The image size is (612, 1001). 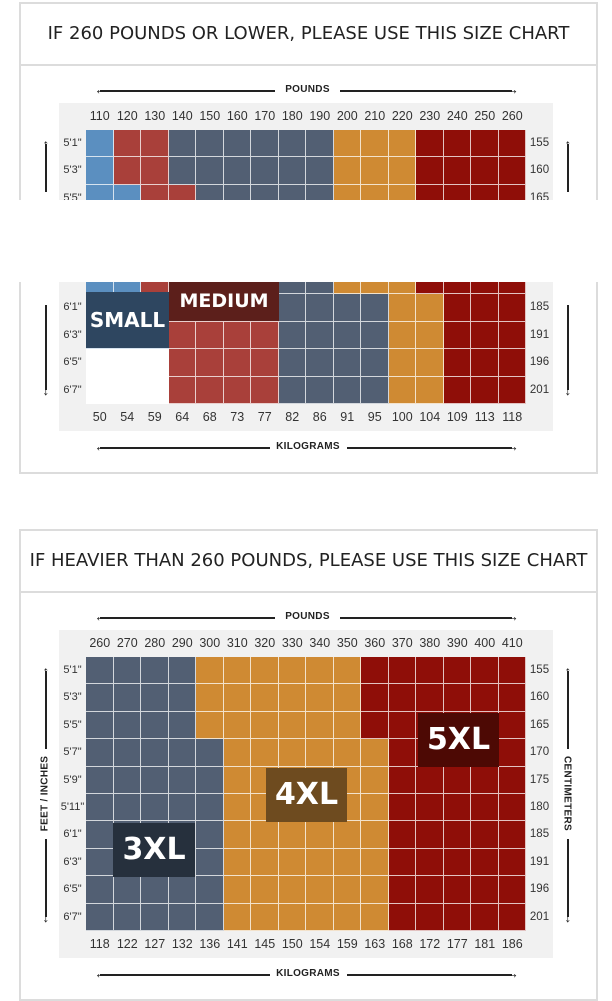 What do you see at coordinates (308, 973) in the screenshot?
I see `kilograms-axis-label: KILOGRAMS` at bounding box center [308, 973].